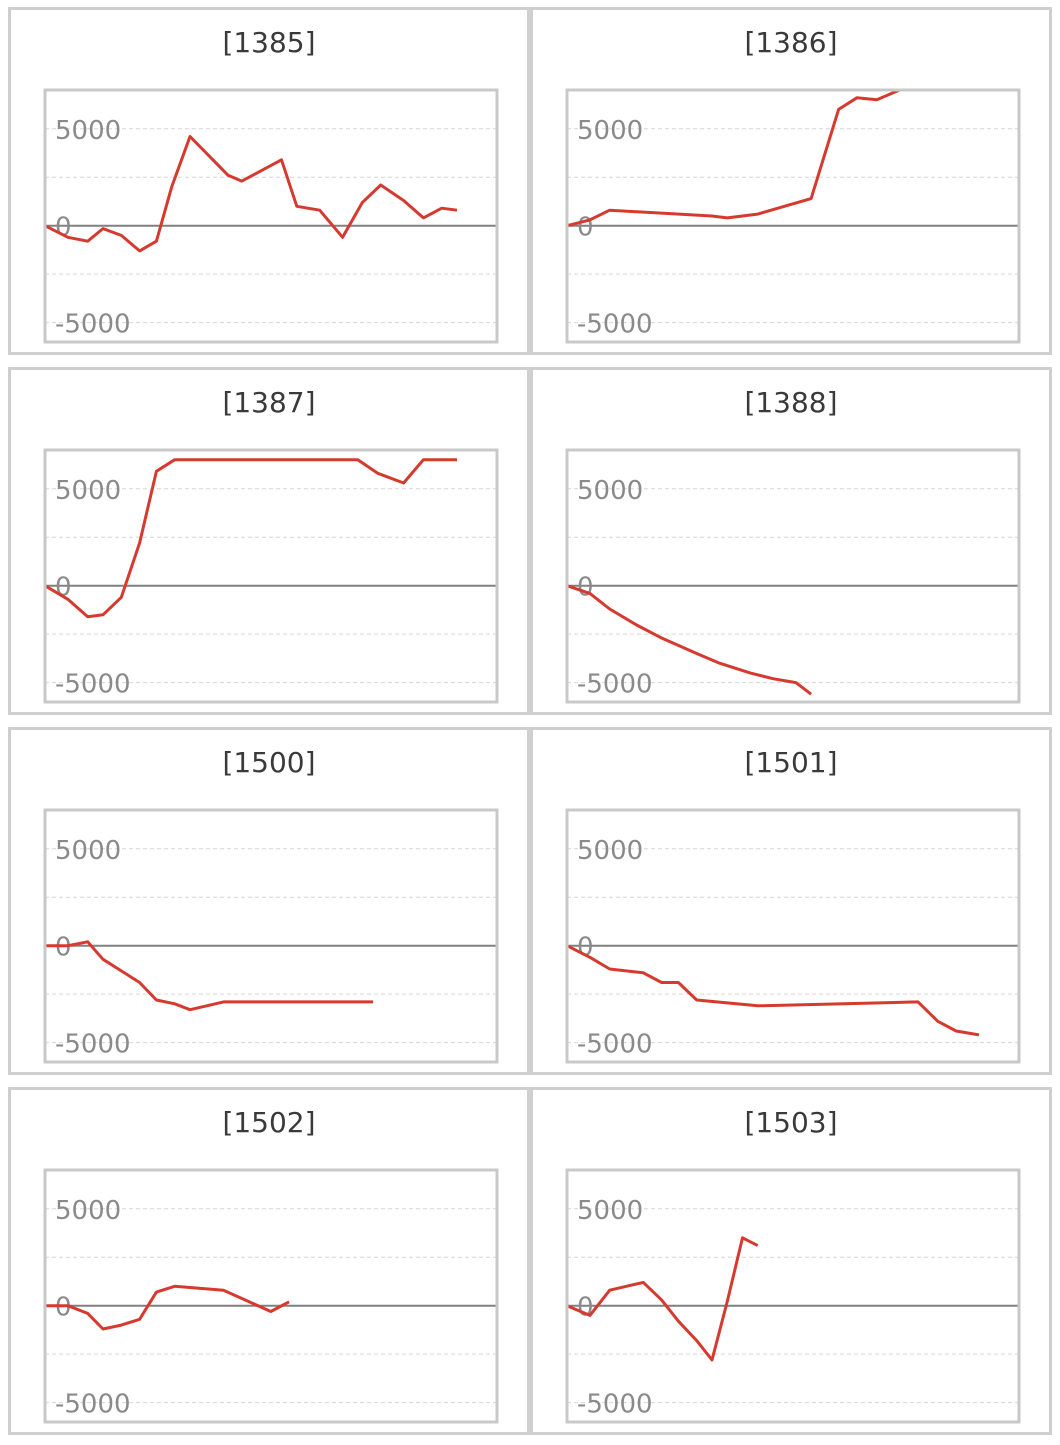  What do you see at coordinates (269, 402) in the screenshot?
I see `chart-title: [1387]` at bounding box center [269, 402].